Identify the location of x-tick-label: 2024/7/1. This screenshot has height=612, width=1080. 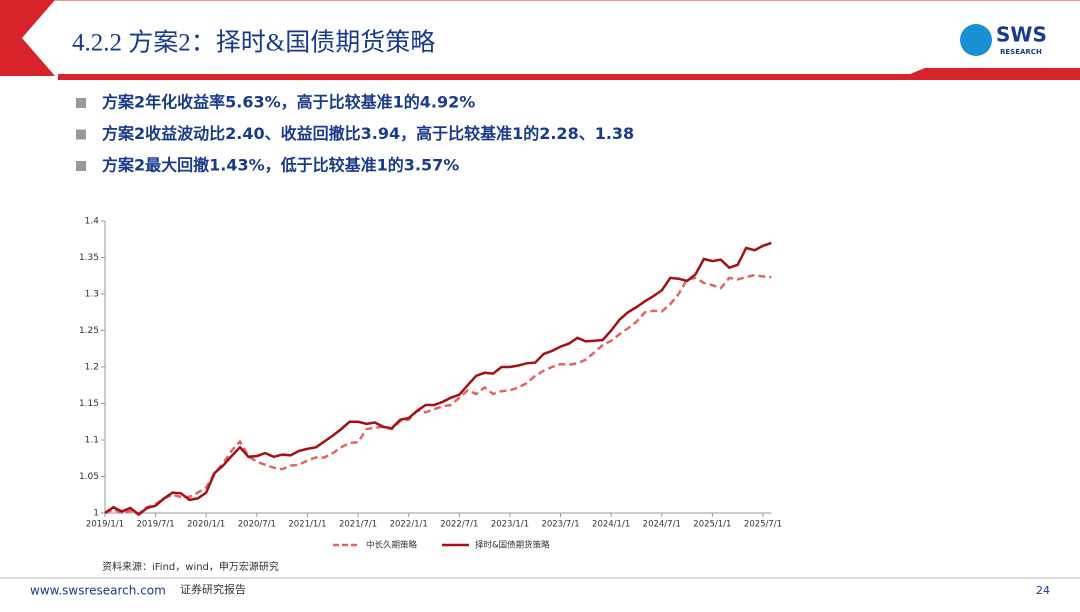
(662, 525).